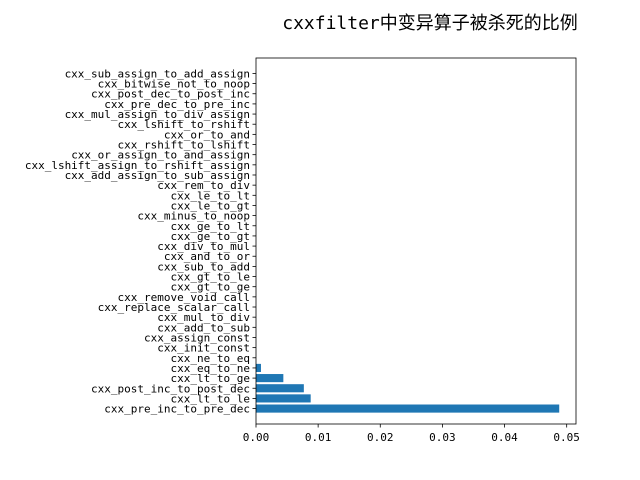 This screenshot has width=640, height=480. What do you see at coordinates (203, 327) in the screenshot?
I see `y-tick-label: cxx_add_to_sub` at bounding box center [203, 327].